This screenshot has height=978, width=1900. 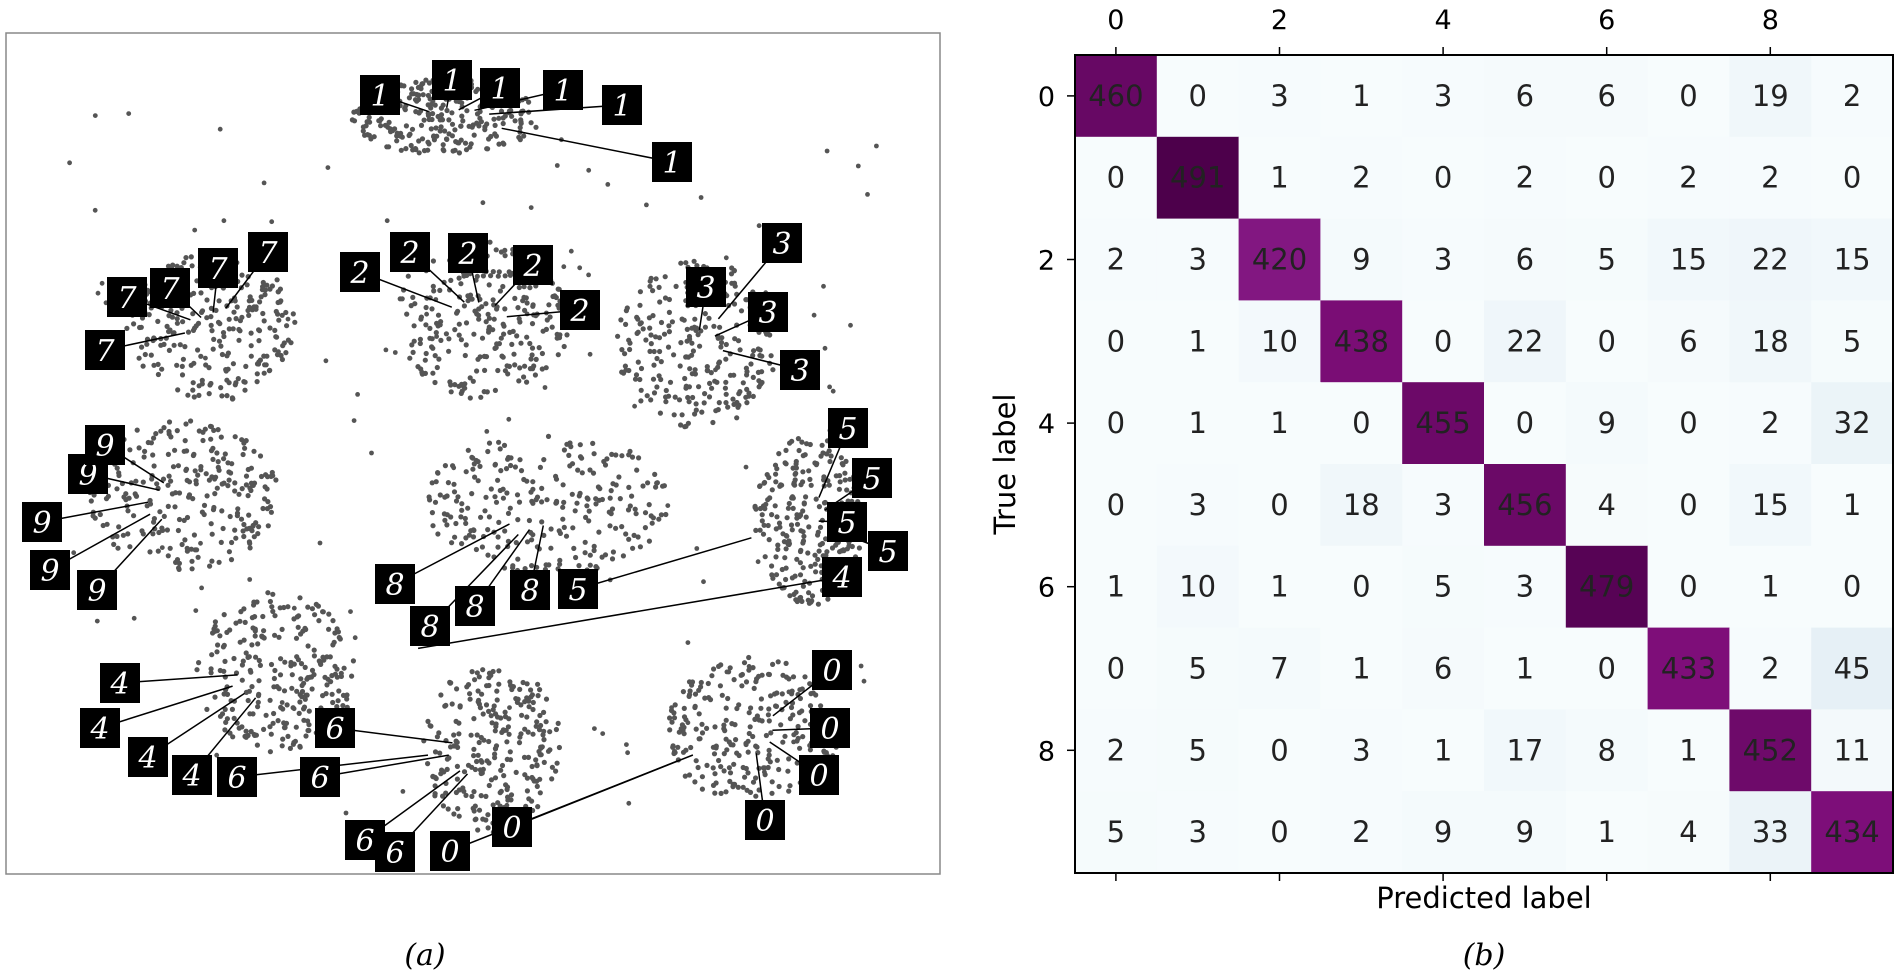 What do you see at coordinates (1770, 96) in the screenshot?
I see `cell-value: 19` at bounding box center [1770, 96].